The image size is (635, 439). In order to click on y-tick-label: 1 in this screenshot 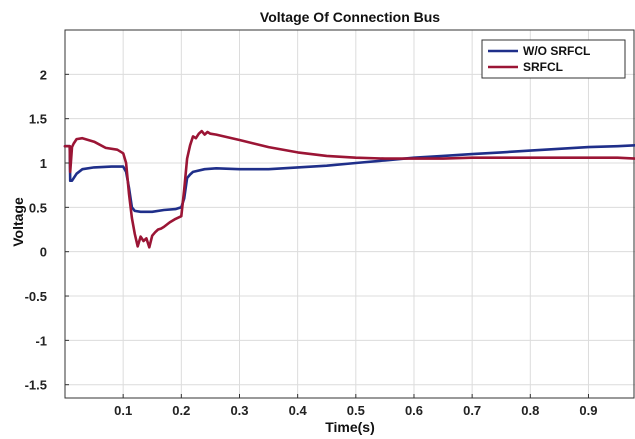, I will do `click(43, 163)`.